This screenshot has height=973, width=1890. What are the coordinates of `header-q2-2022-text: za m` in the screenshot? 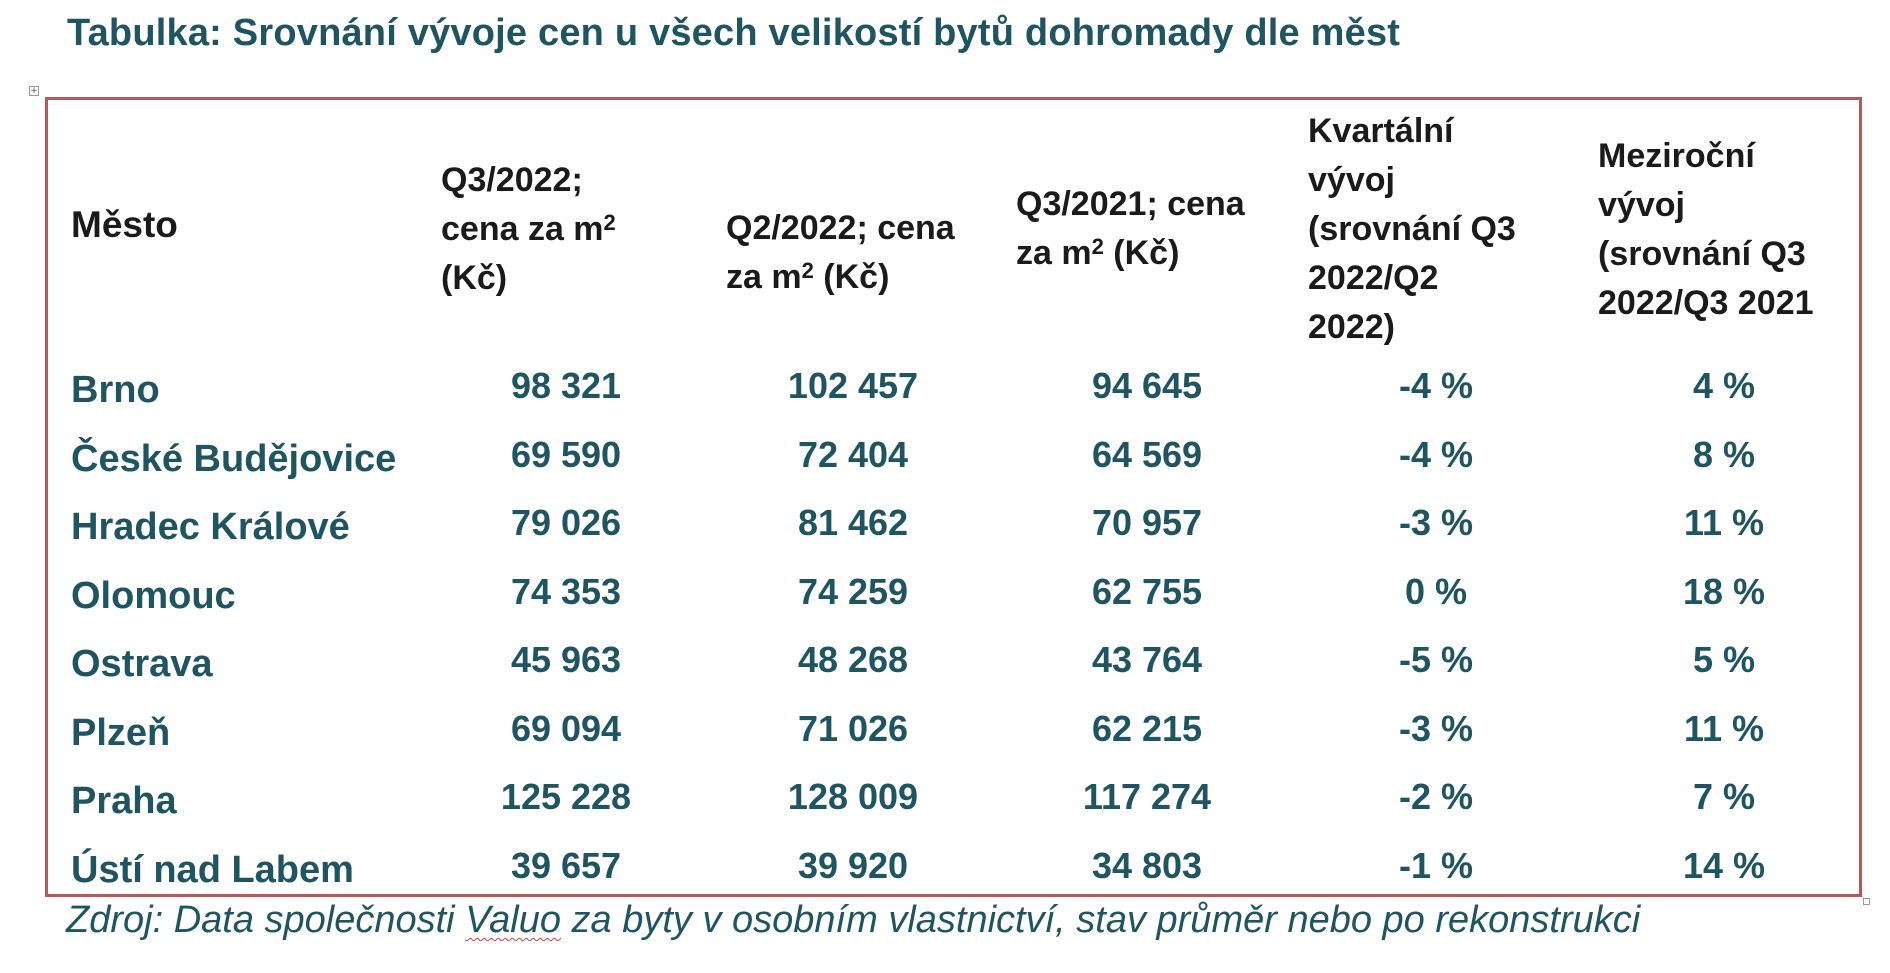 It's located at (764, 277).